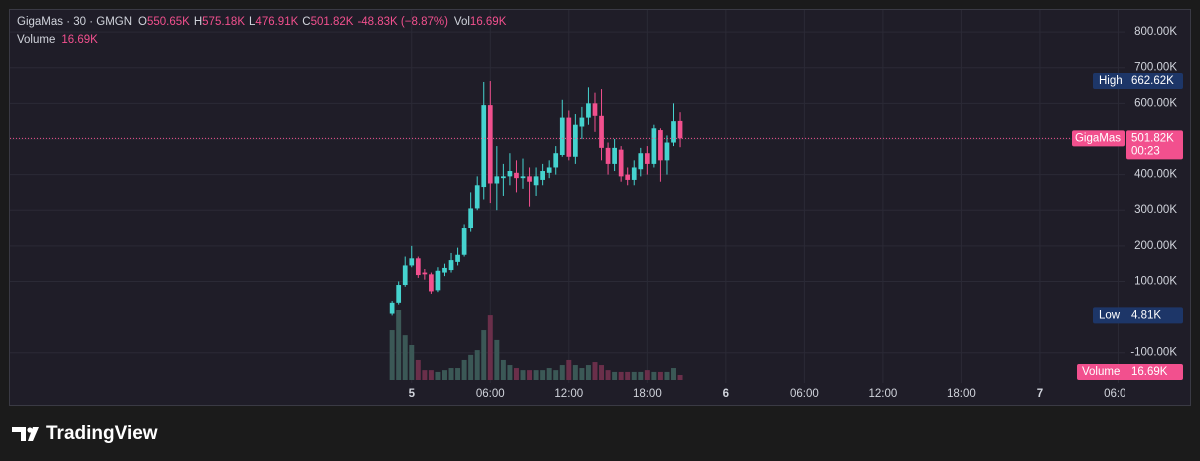 The width and height of the screenshot is (1200, 461). Describe the element at coordinates (1111, 81) in the screenshot. I see `price-marker-name: High` at that location.